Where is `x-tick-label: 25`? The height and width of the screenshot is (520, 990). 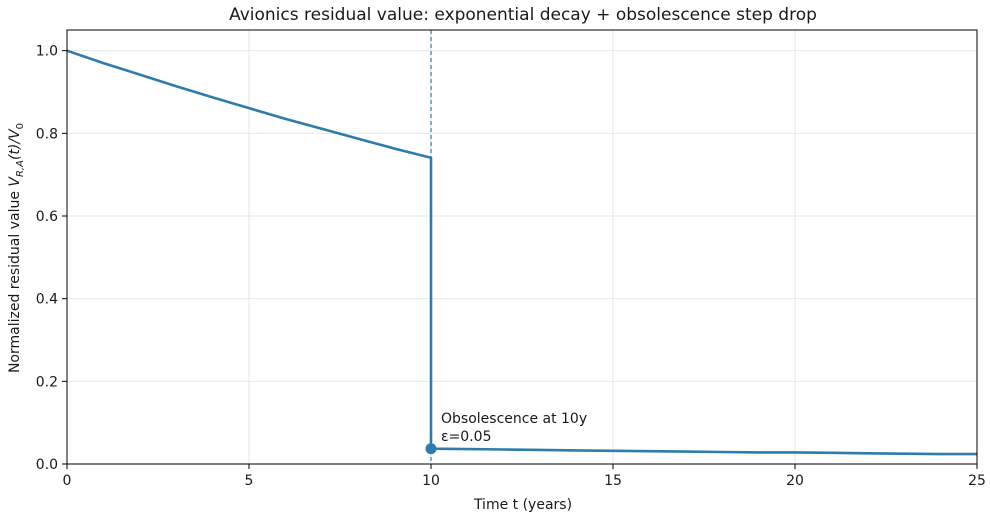 x-tick-label: 25 is located at coordinates (977, 481).